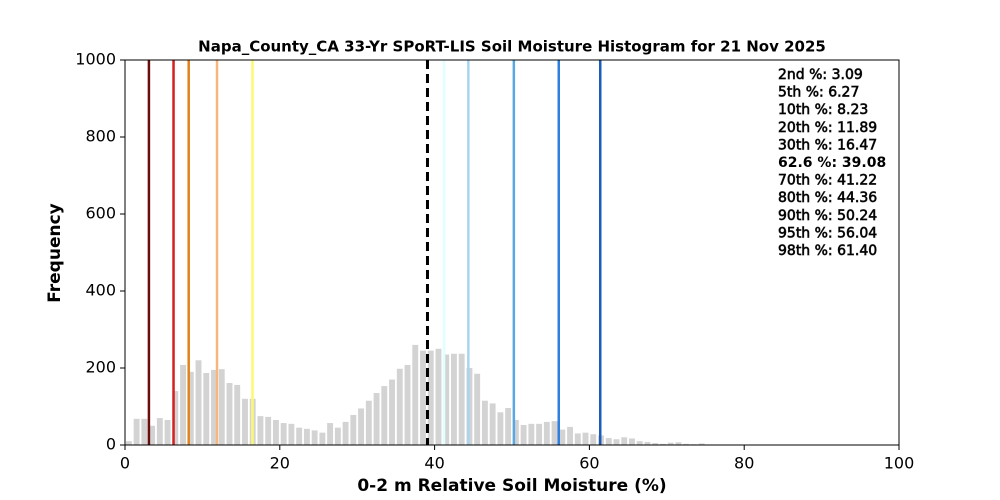 The image size is (1000, 500). What do you see at coordinates (100, 136) in the screenshot?
I see `y-tick-label: 800` at bounding box center [100, 136].